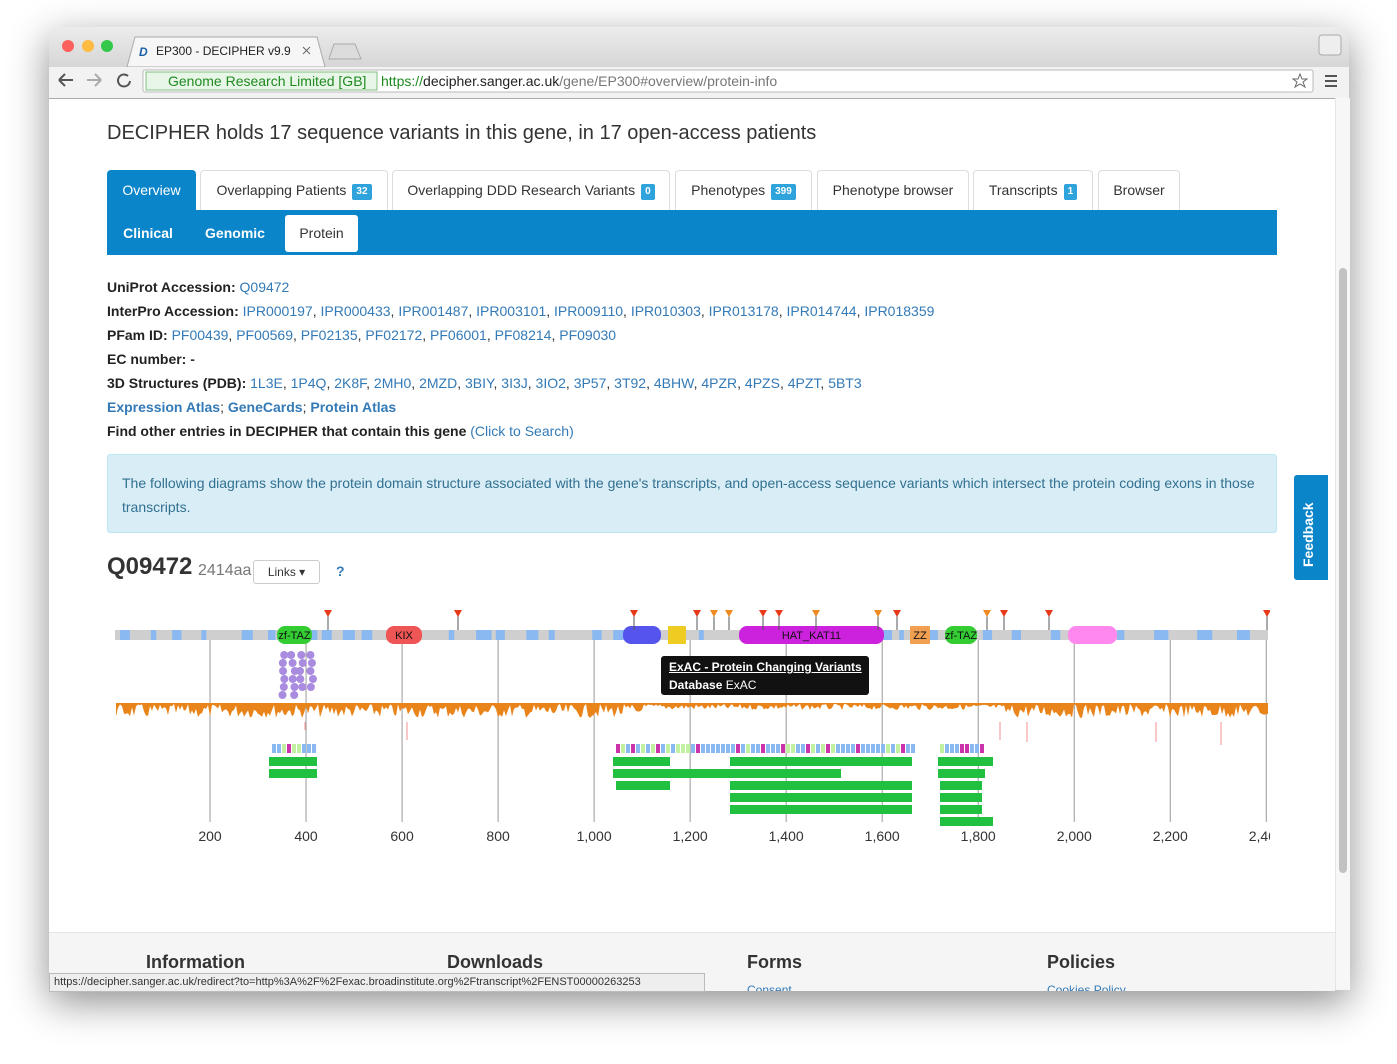 The width and height of the screenshot is (1397, 1064). I want to click on footer-link: Consent, so click(769, 987).